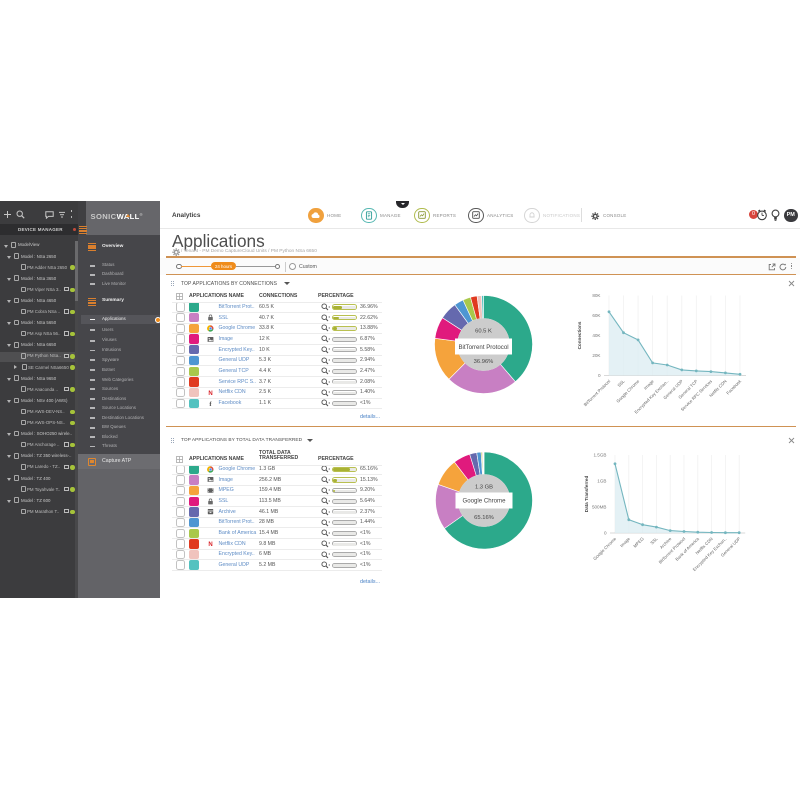 The width and height of the screenshot is (800, 800). I want to click on svg-text: 500MB, so click(599, 507).